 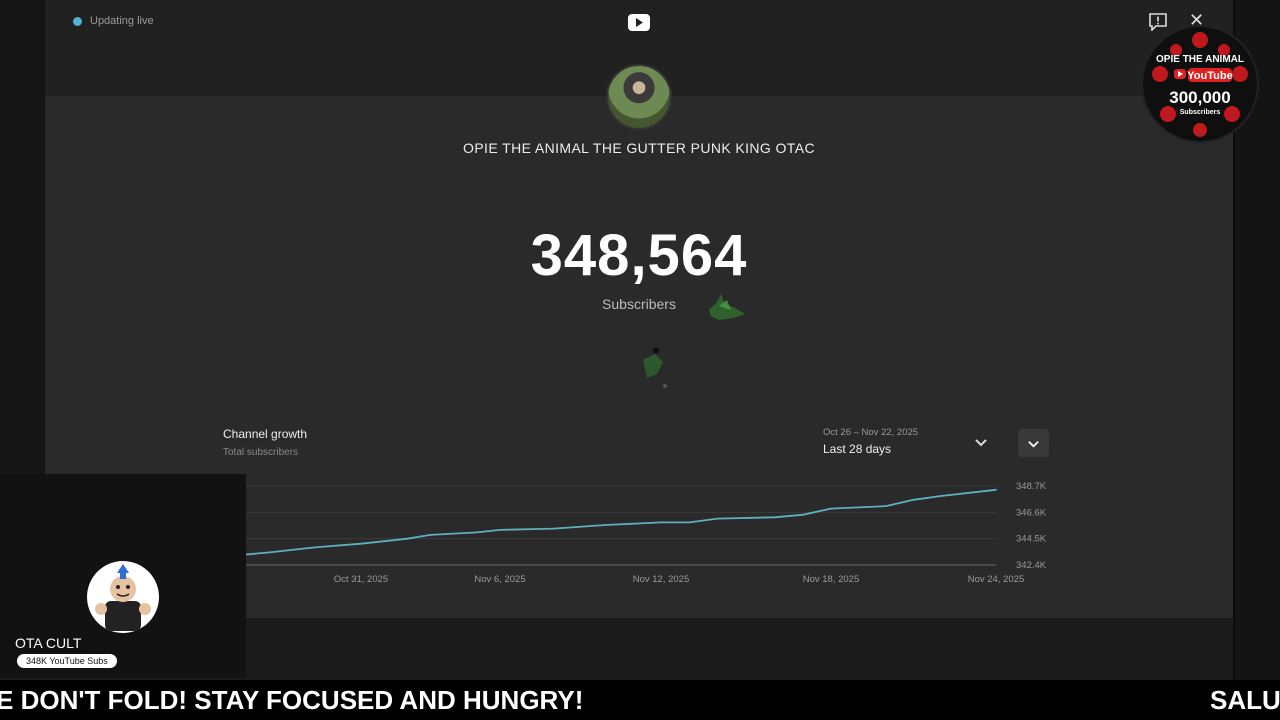 What do you see at coordinates (871, 432) in the screenshot?
I see `range-dates: Oct 26 – Nov 22, 2025` at bounding box center [871, 432].